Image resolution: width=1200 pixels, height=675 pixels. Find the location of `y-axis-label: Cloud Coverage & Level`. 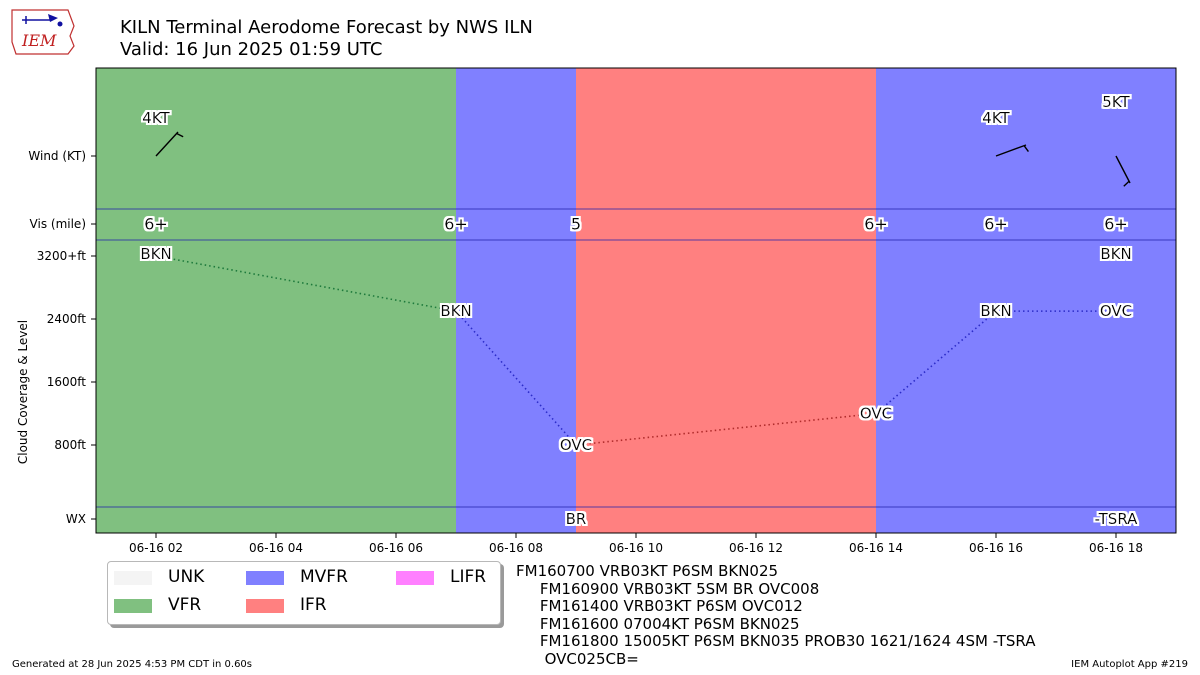

y-axis-label: Cloud Coverage & Level is located at coordinates (23, 392).